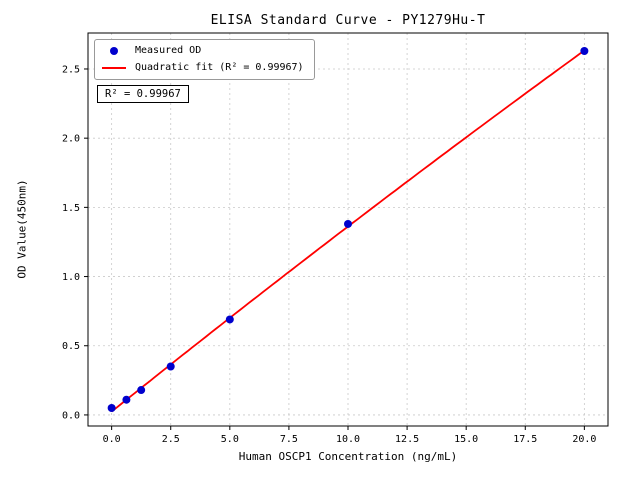 The width and height of the screenshot is (640, 480). I want to click on legend-entry-quadratic-fit: Quadratic fit (R² = 0.99967), so click(202, 68).